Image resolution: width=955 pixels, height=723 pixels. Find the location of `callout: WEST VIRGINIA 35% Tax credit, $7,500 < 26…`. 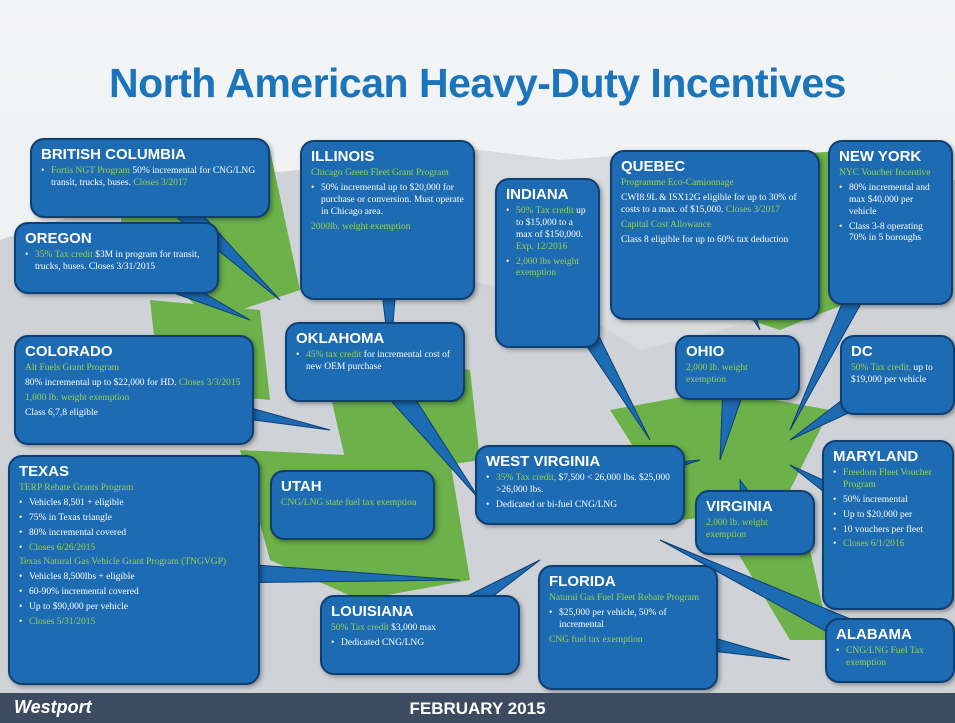

callout: WEST VIRGINIA 35% Tax credit, $7,500 < 26… is located at coordinates (580, 485).